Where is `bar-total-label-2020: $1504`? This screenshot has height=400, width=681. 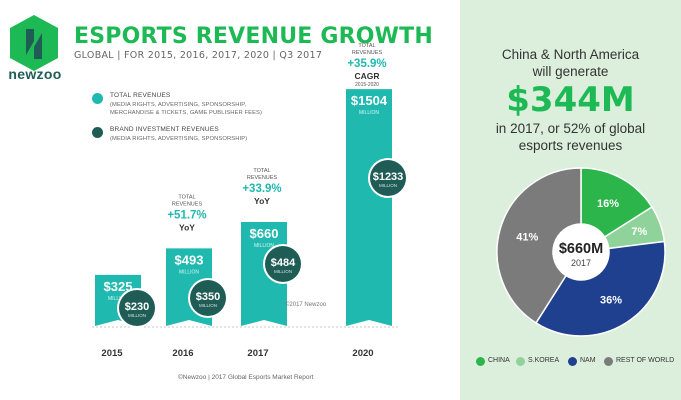
bar-total-label-2020: $1504 is located at coordinates (369, 100).